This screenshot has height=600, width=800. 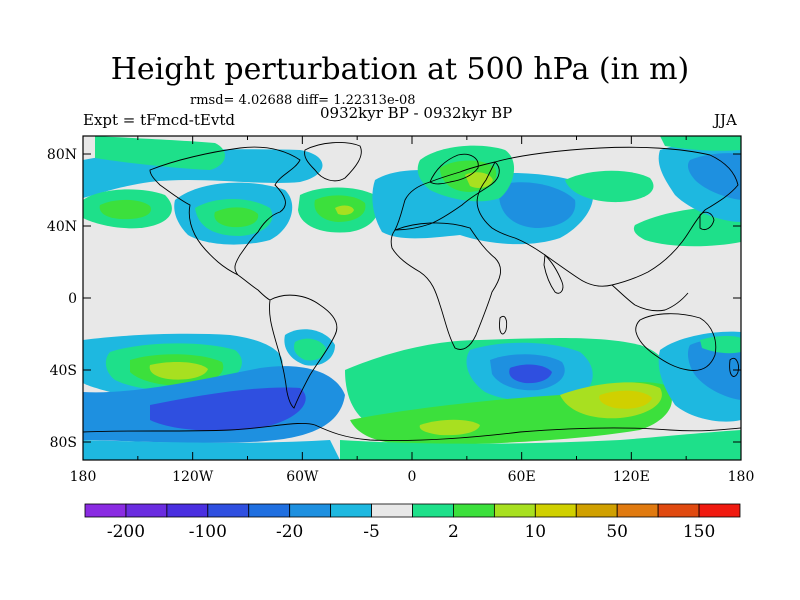 I want to click on anomaly-antarctica-south-positive, so click(x=540, y=445).